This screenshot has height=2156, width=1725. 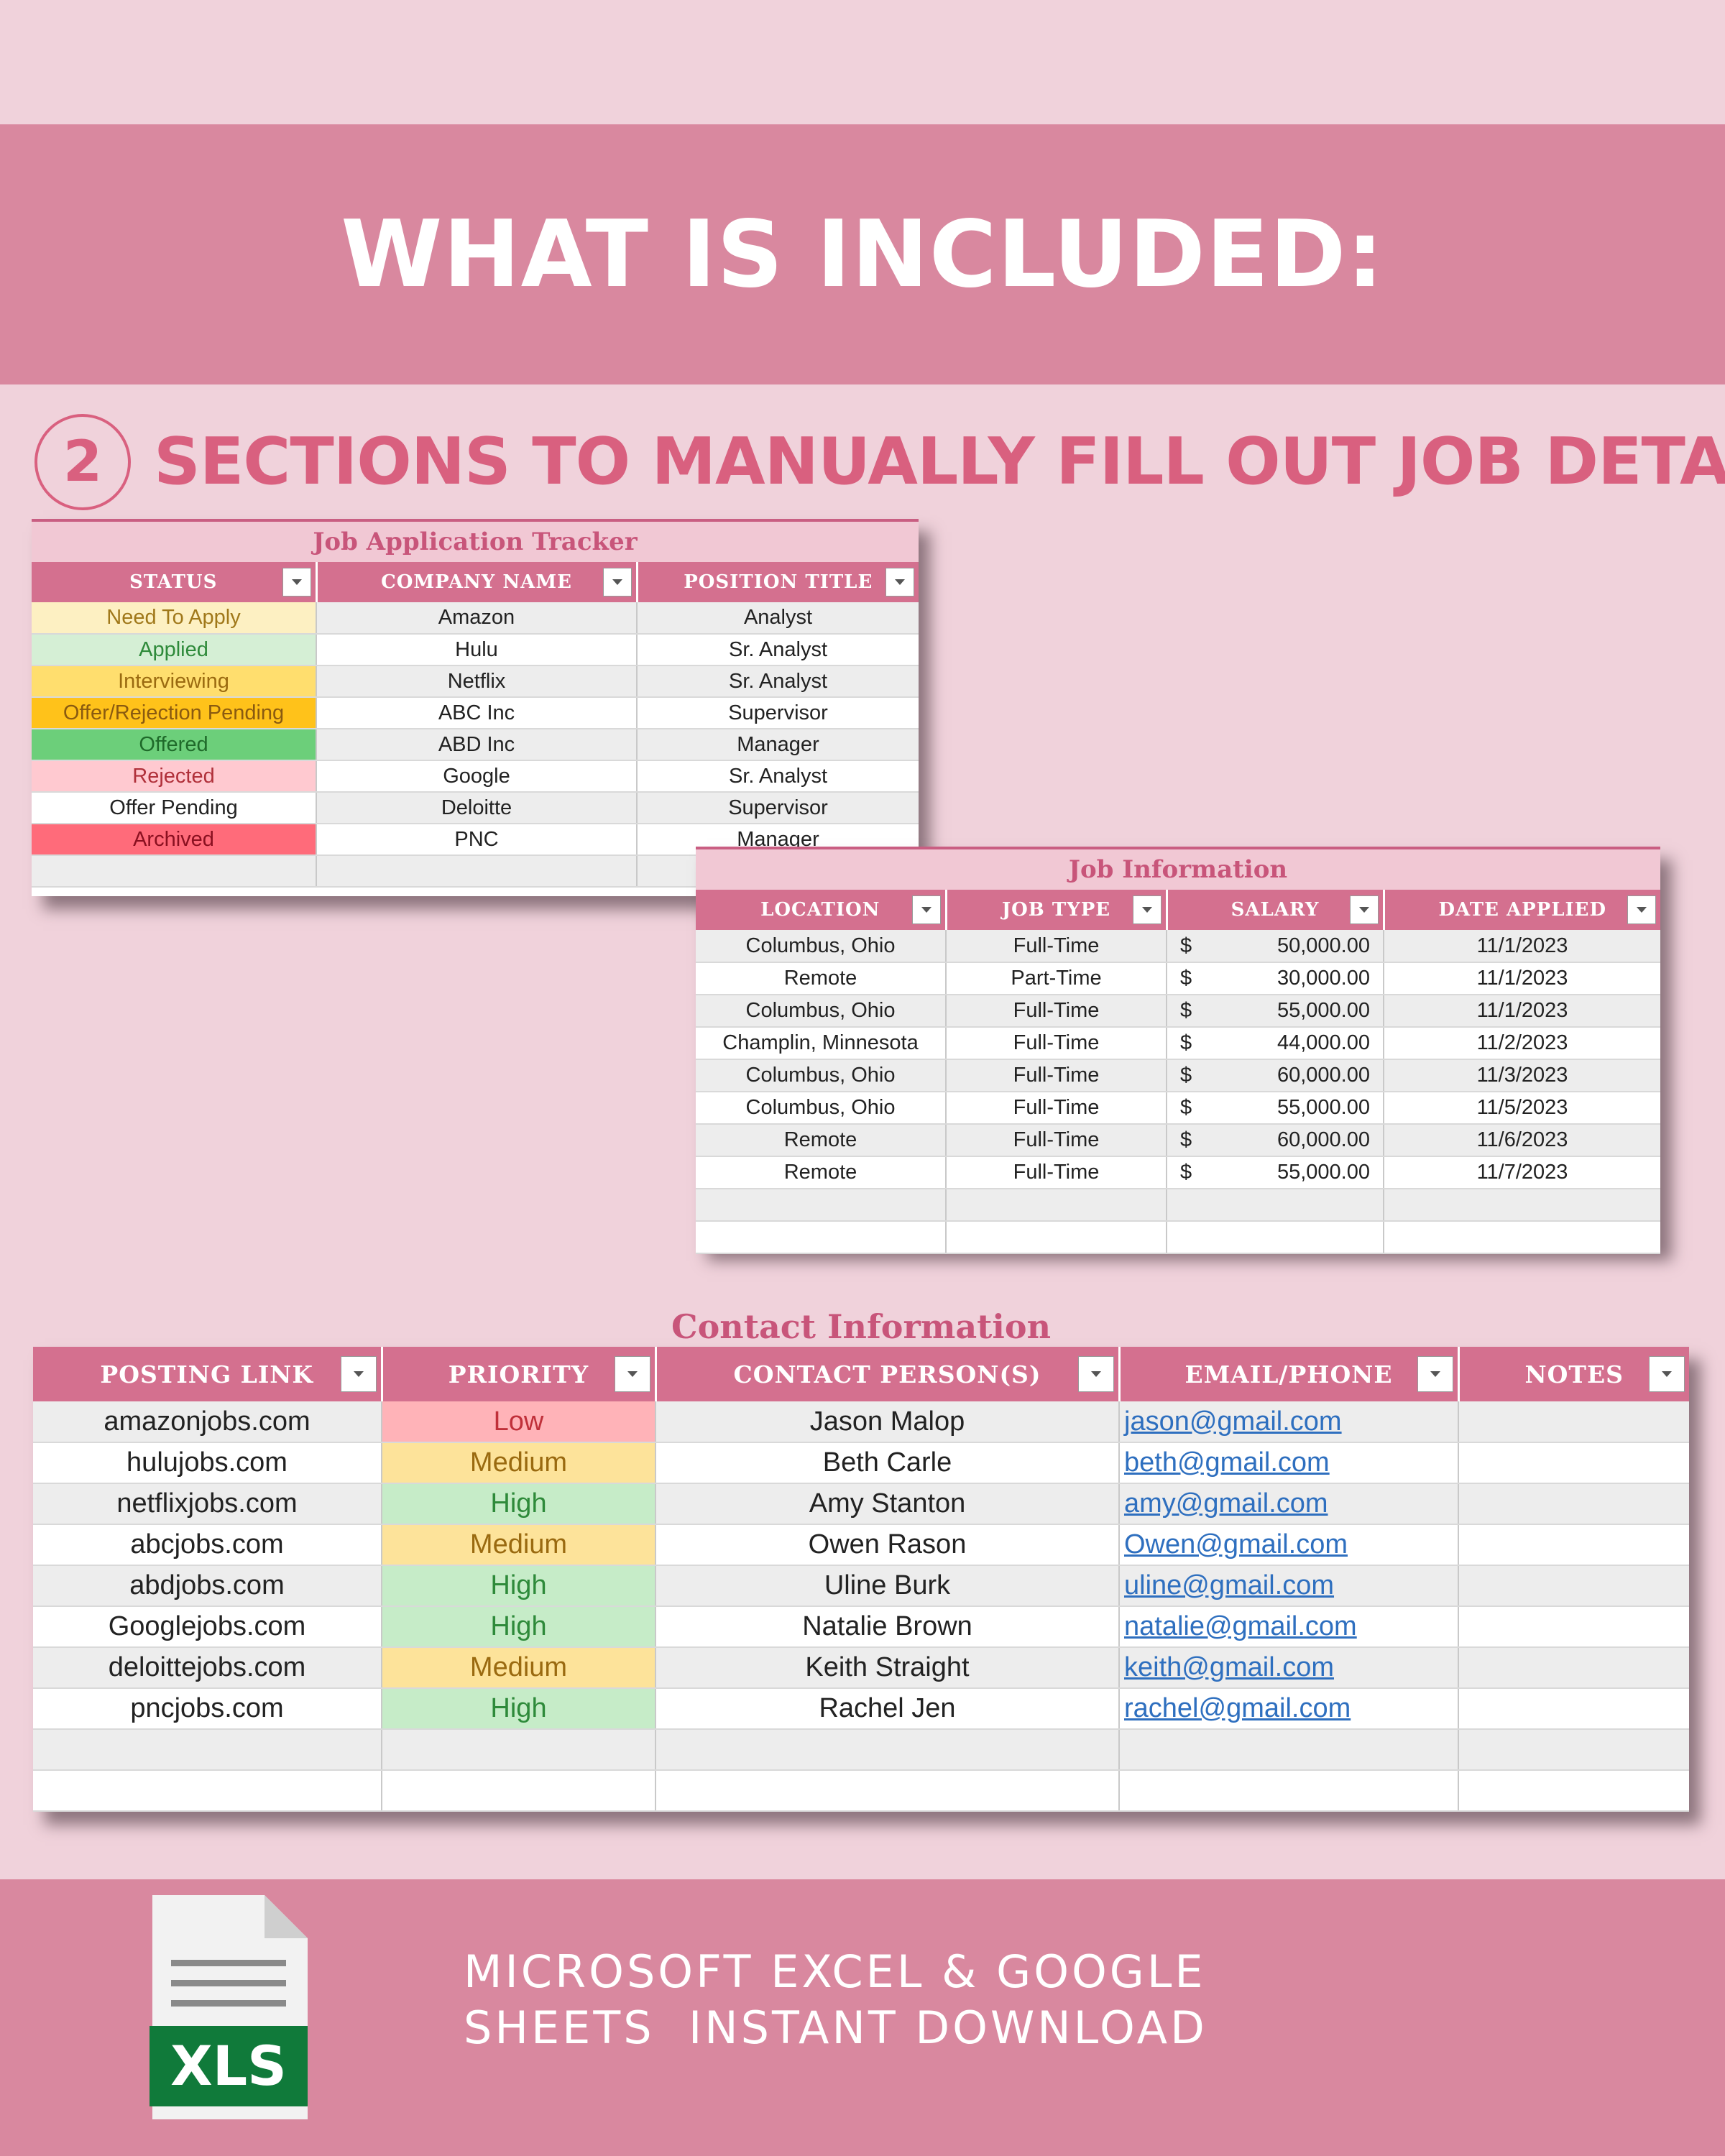 I want to click on salary-cell: $30,000.00, so click(x=1275, y=978).